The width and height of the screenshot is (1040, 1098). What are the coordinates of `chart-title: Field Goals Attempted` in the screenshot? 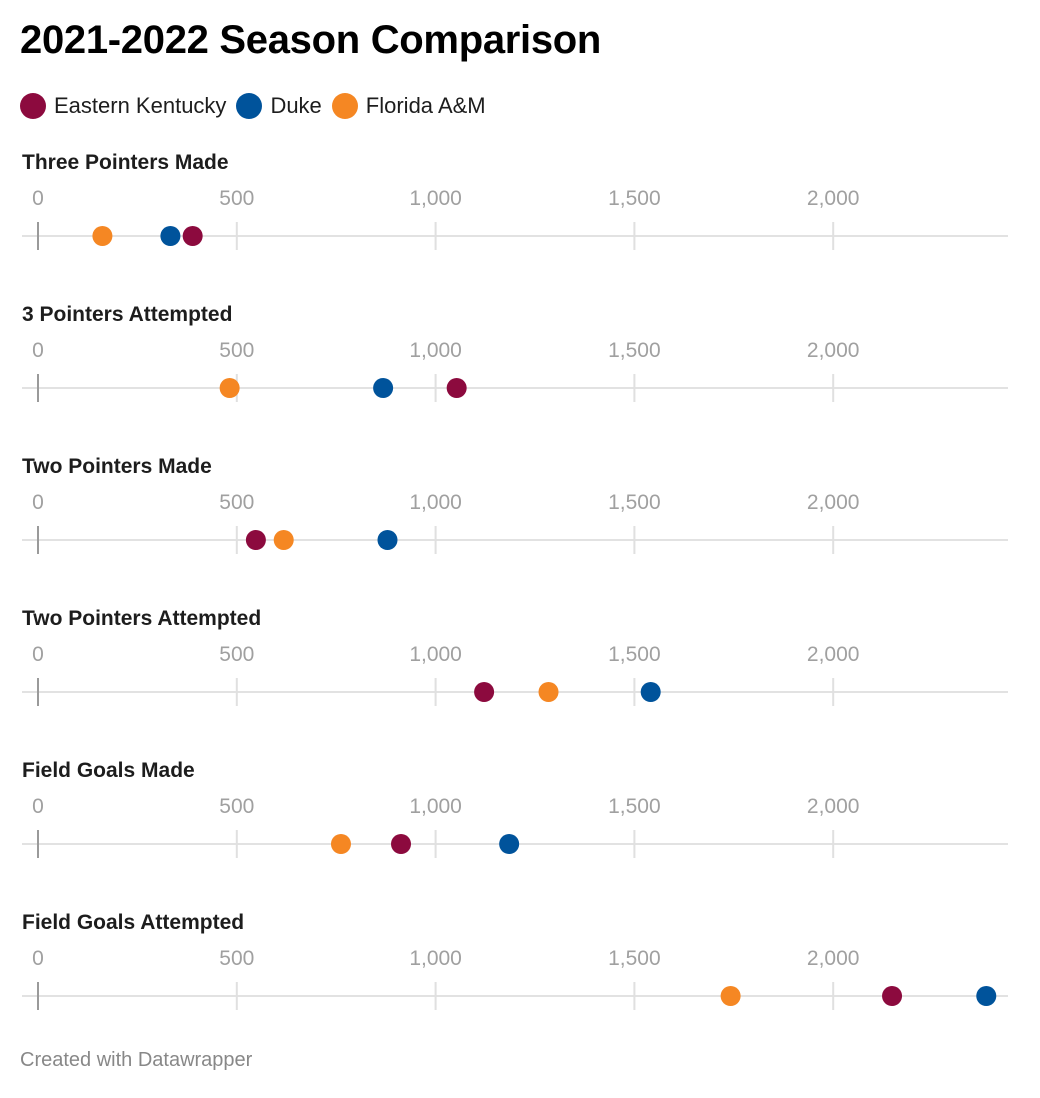 It's located at (133, 922).